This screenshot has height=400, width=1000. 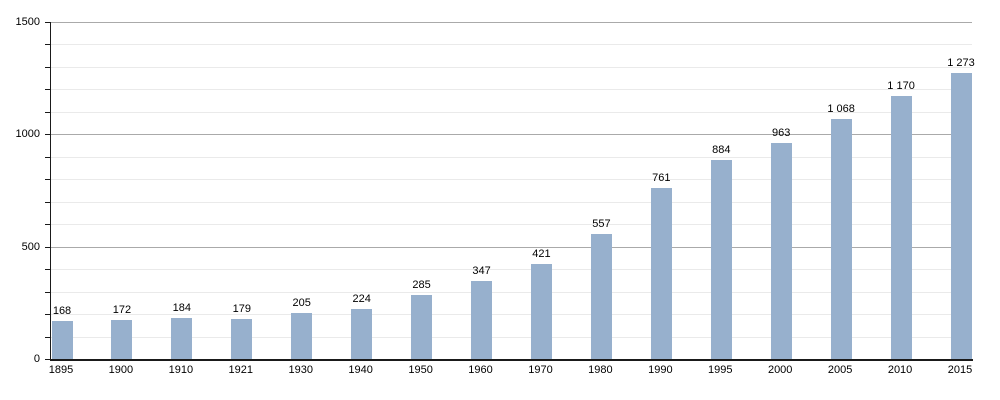 What do you see at coordinates (601, 223) in the screenshot?
I see `bar-value-label: 557` at bounding box center [601, 223].